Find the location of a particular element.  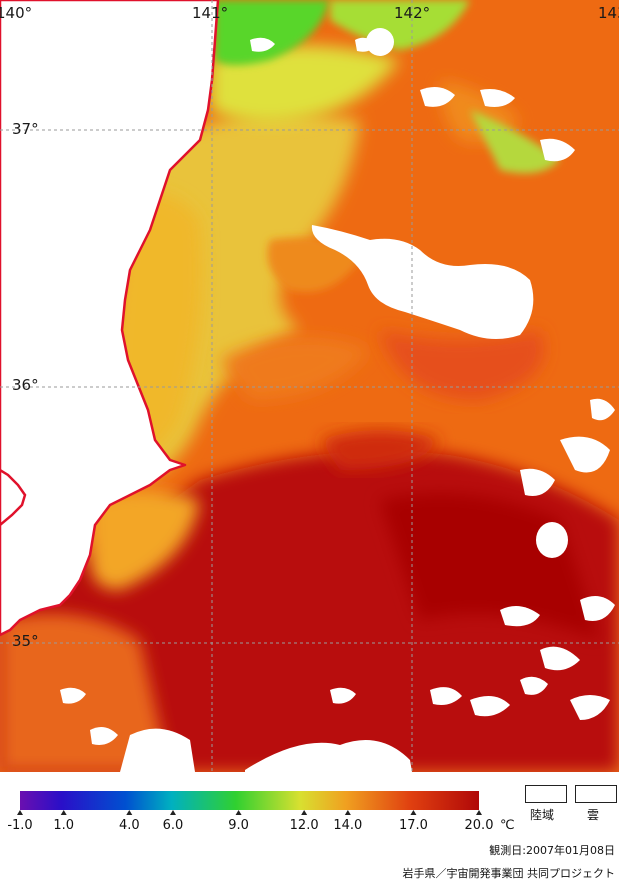

colorbar is located at coordinates (249, 800).